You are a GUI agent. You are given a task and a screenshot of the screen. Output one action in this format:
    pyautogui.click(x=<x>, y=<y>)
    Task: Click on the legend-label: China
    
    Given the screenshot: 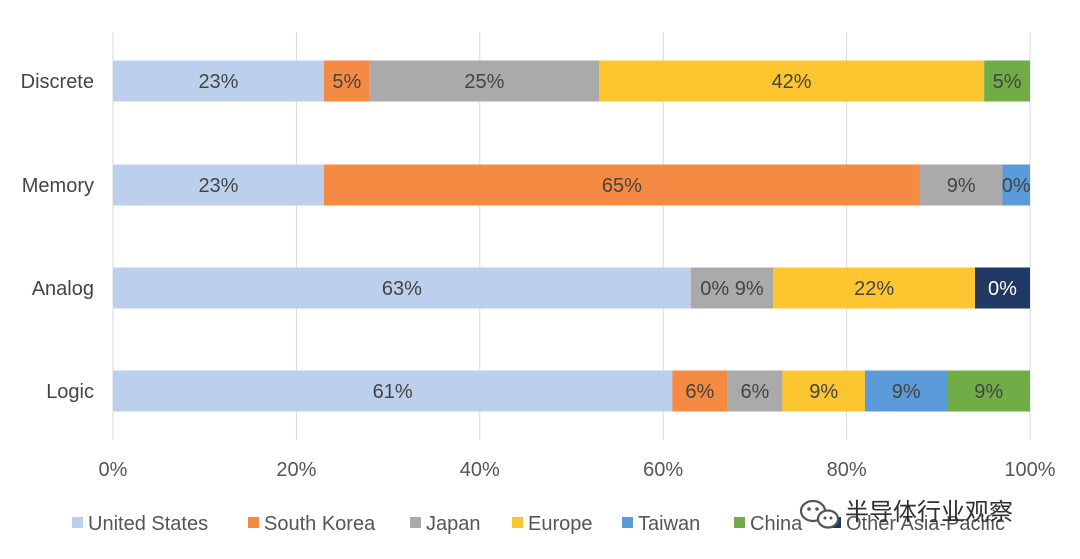 What is the action you would take?
    pyautogui.click(x=776, y=524)
    